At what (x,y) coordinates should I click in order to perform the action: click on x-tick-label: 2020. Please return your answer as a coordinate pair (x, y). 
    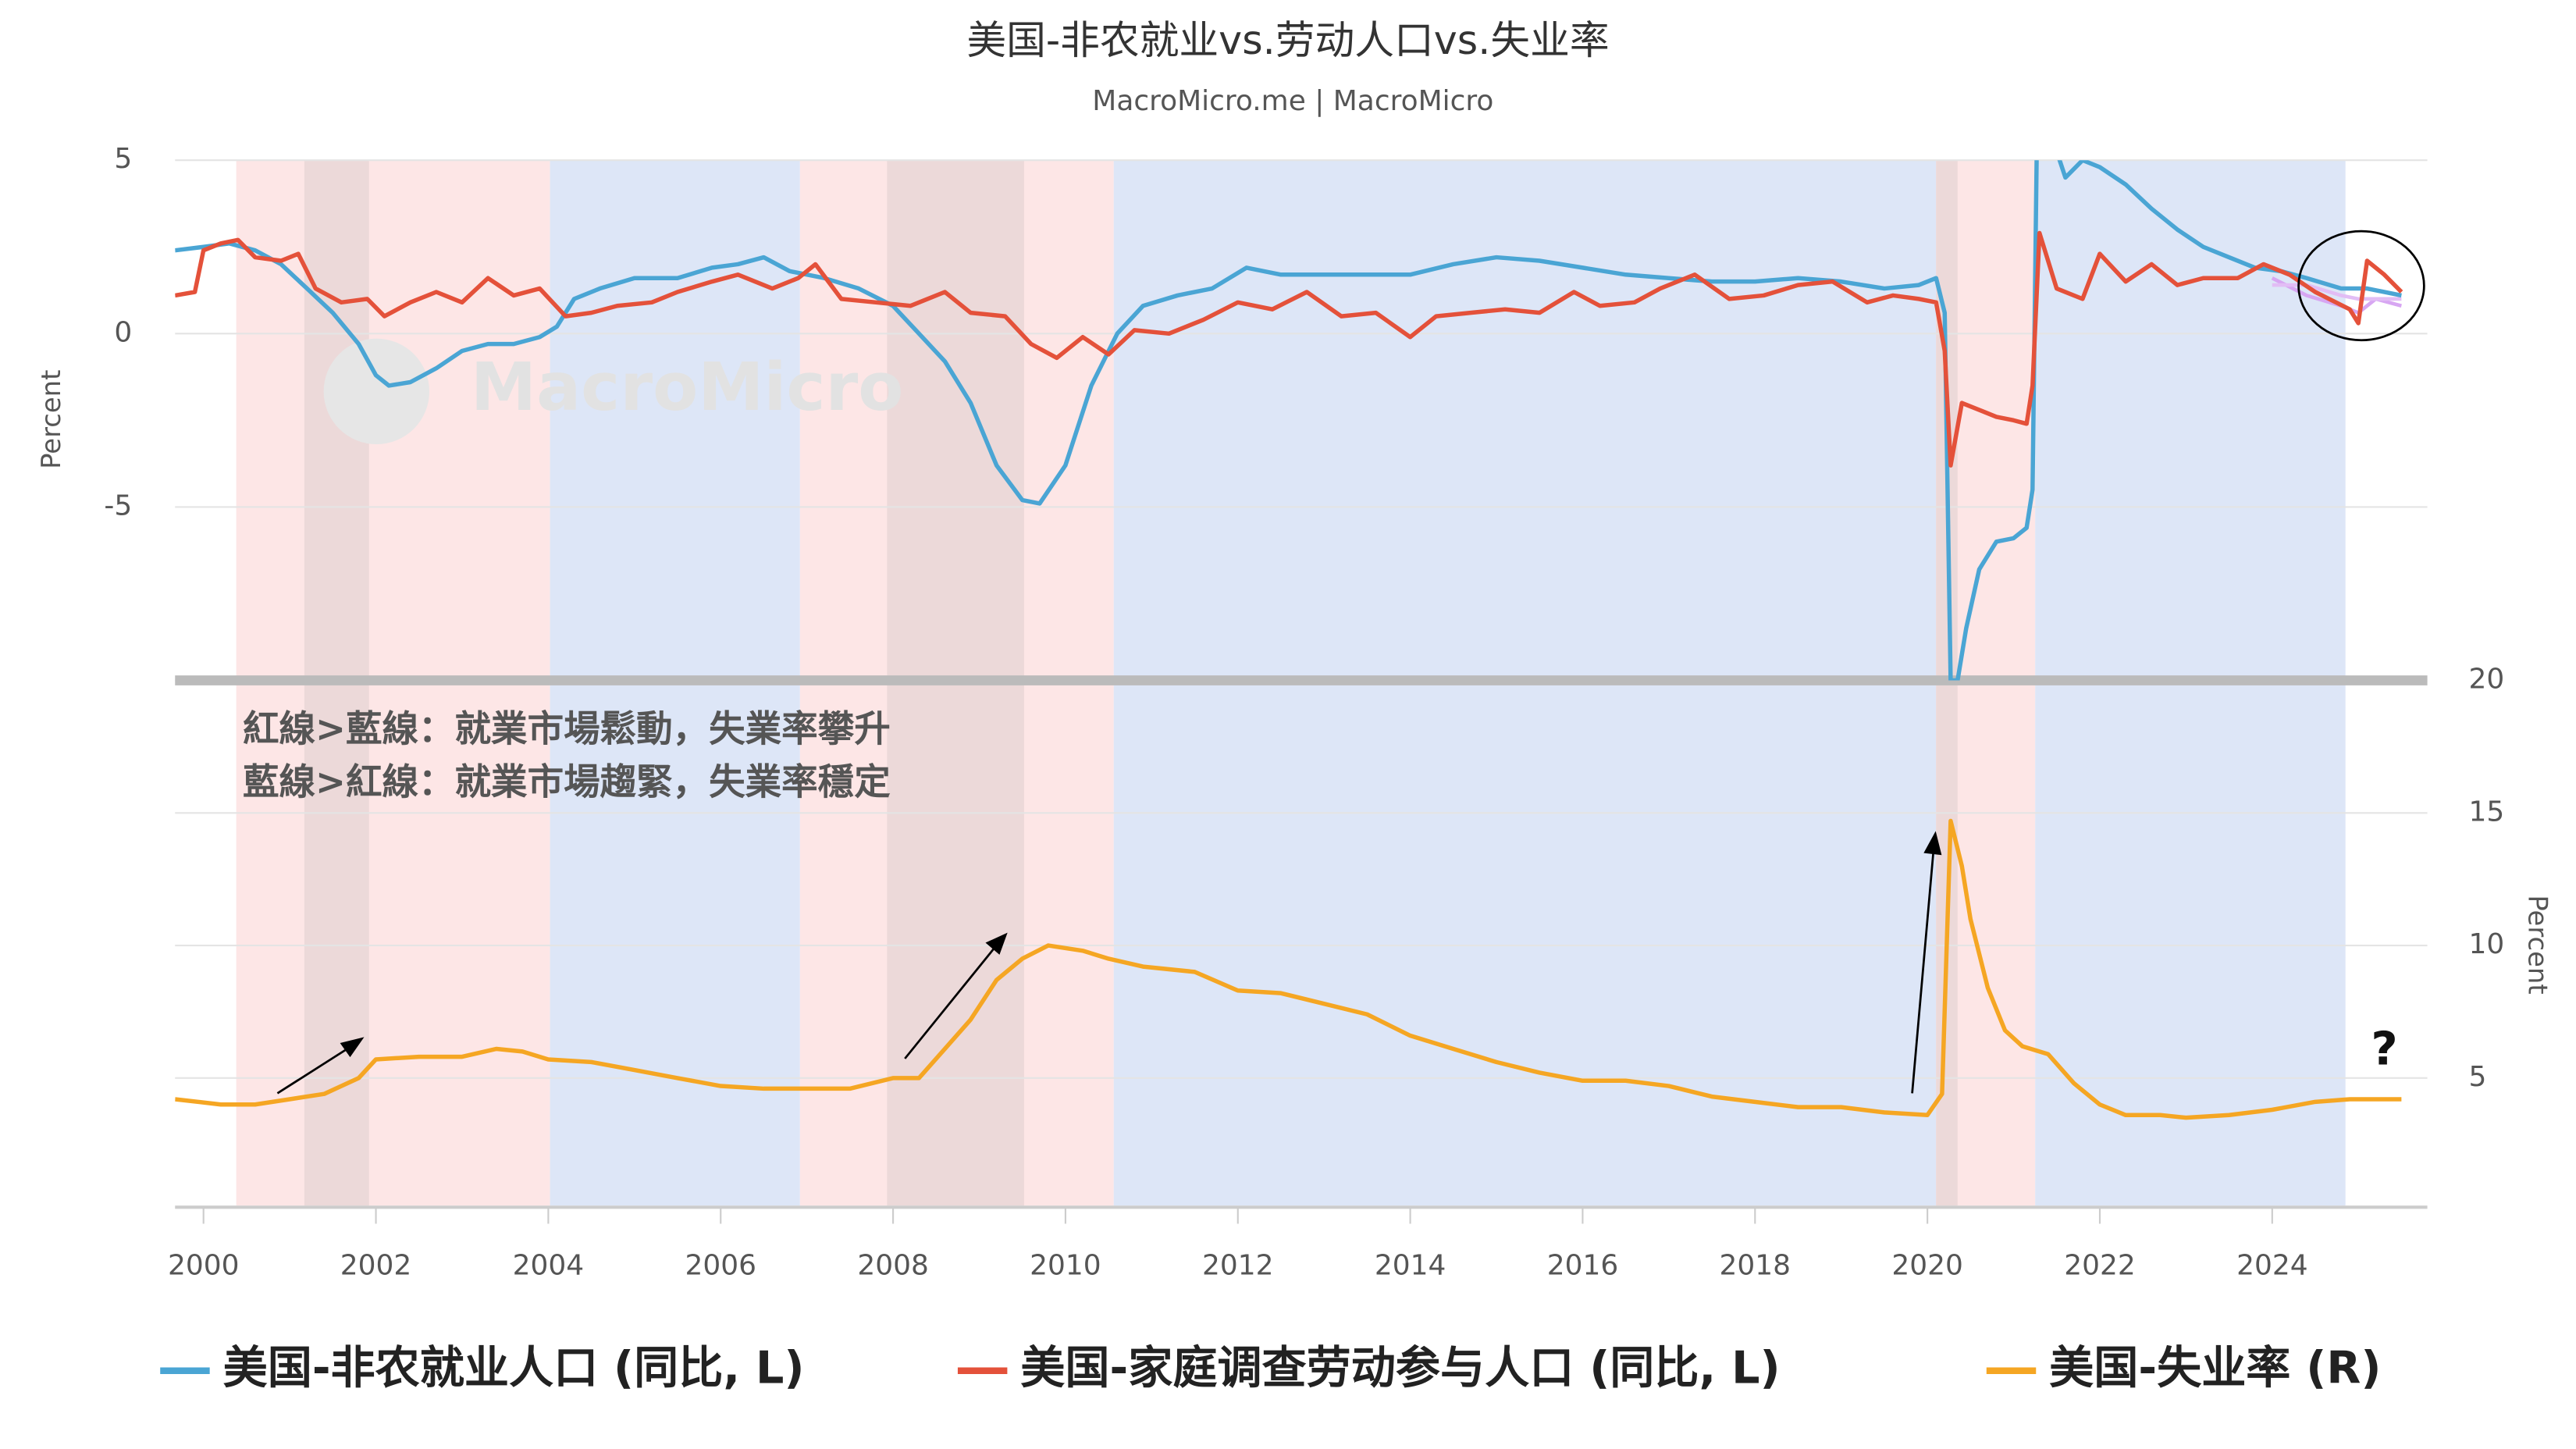
    Looking at the image, I should click on (1927, 1265).